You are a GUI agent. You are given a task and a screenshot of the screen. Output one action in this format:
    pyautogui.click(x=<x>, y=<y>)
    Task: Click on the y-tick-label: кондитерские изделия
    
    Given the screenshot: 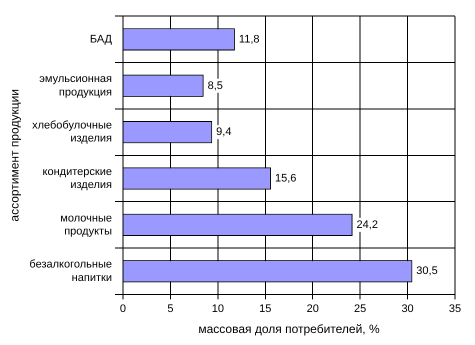 What is the action you would take?
    pyautogui.click(x=77, y=179)
    